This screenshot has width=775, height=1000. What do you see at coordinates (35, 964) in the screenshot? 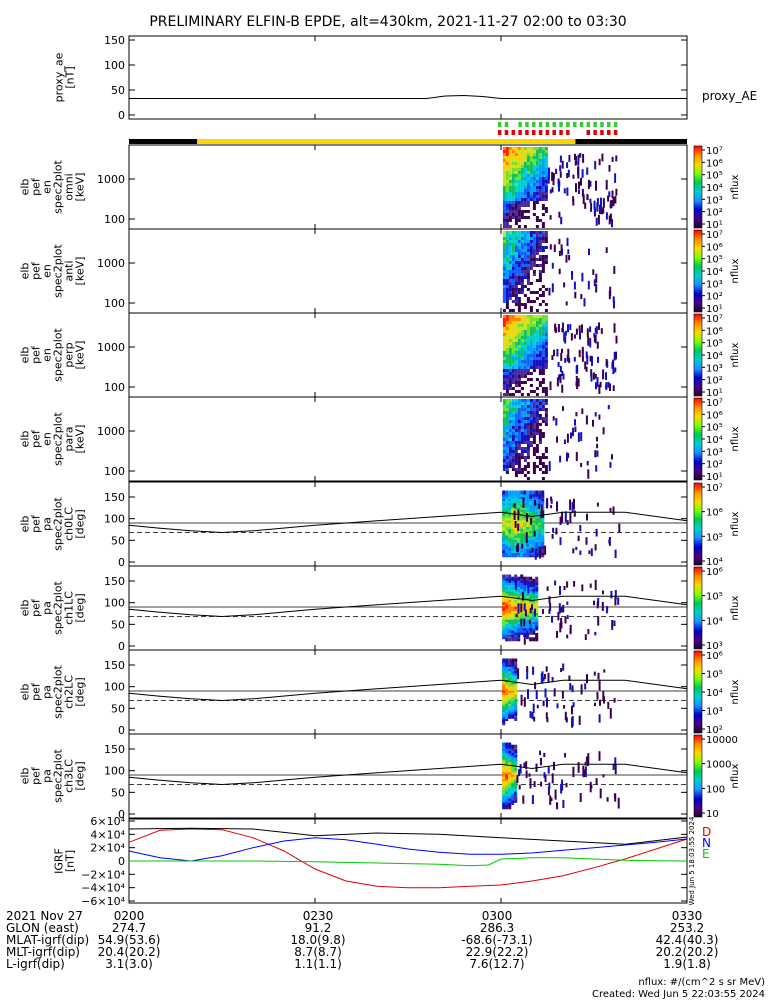
I see `orbit-row-label: L-igrf(dip)` at bounding box center [35, 964].